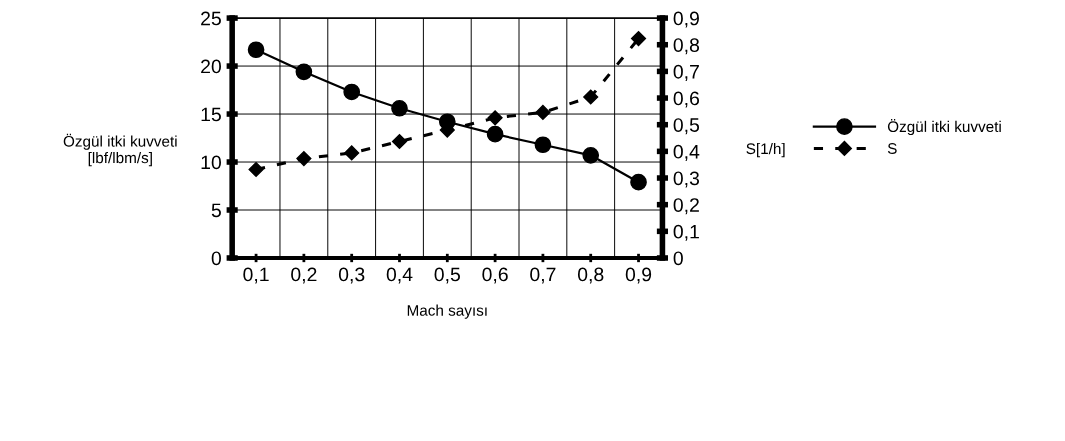 This screenshot has width=1065, height=441. I want to click on x-tick-label: 0,8, so click(590, 275).